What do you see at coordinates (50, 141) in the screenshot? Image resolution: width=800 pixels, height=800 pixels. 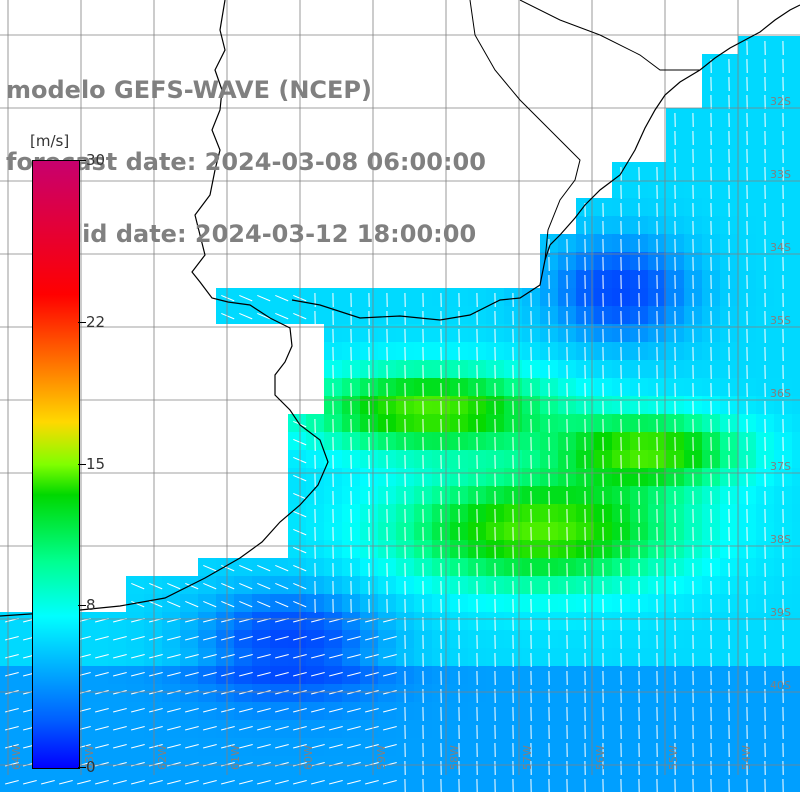 I see `colorbar-unit: [m/s]` at bounding box center [50, 141].